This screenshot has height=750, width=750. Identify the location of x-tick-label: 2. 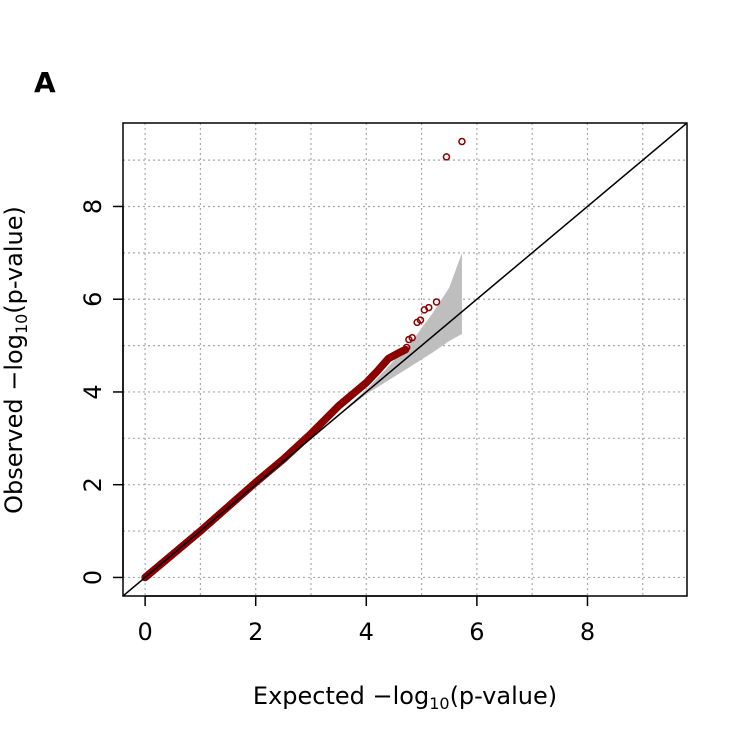
(255, 632).